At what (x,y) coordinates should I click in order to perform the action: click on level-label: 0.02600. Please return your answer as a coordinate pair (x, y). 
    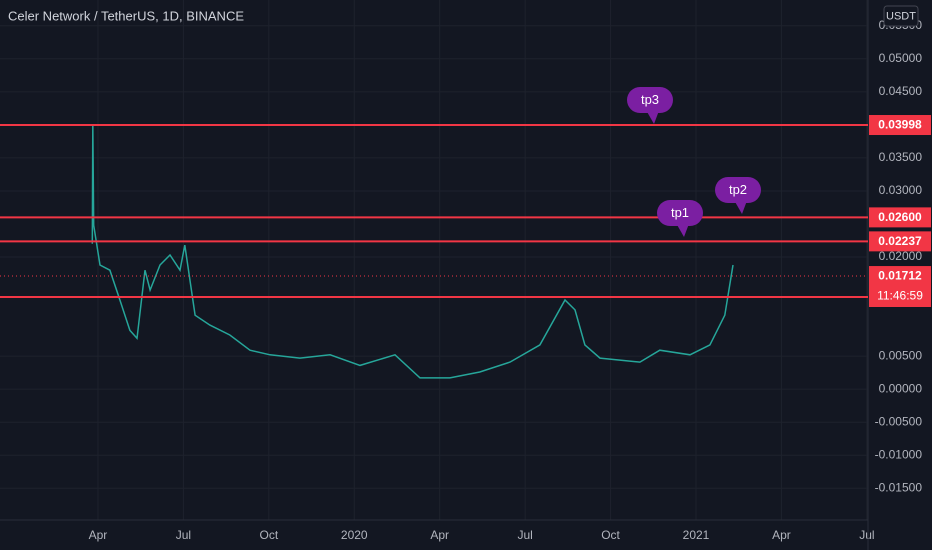
    Looking at the image, I should click on (900, 217).